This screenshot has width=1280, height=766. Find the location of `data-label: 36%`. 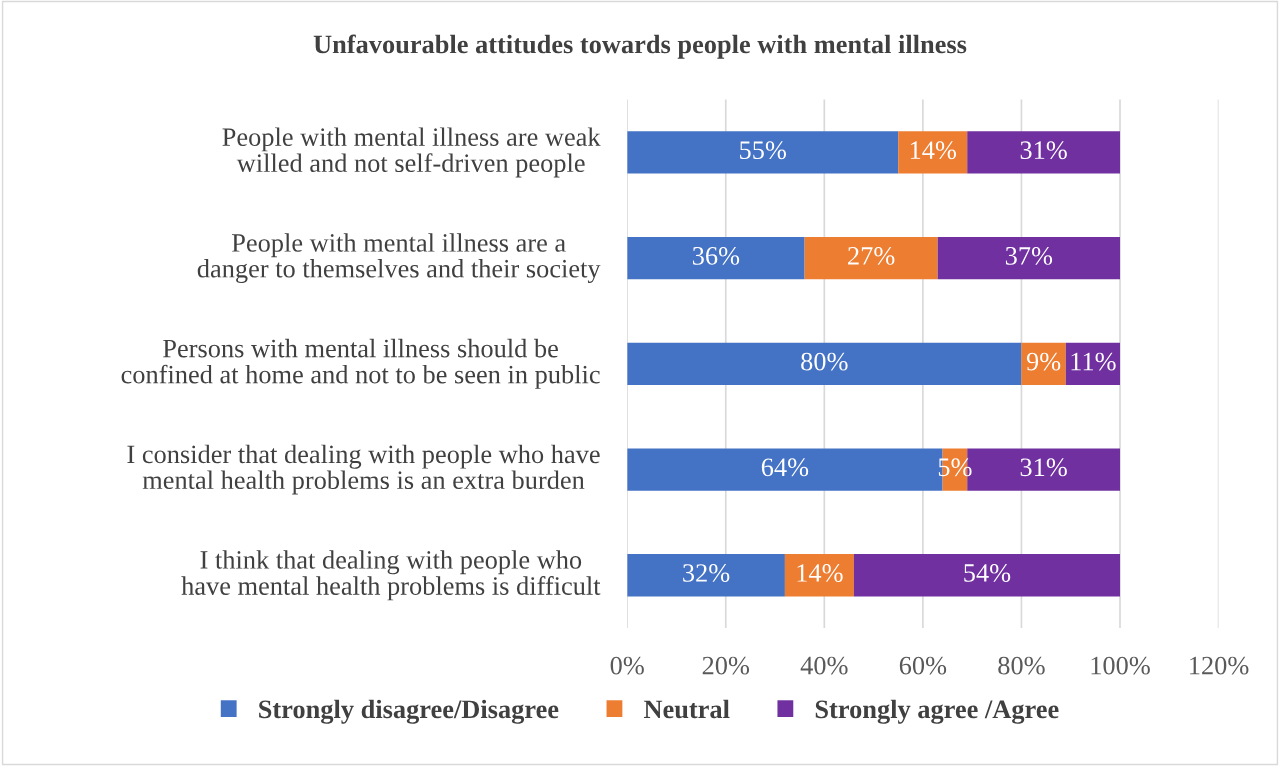

data-label: 36% is located at coordinates (716, 255).